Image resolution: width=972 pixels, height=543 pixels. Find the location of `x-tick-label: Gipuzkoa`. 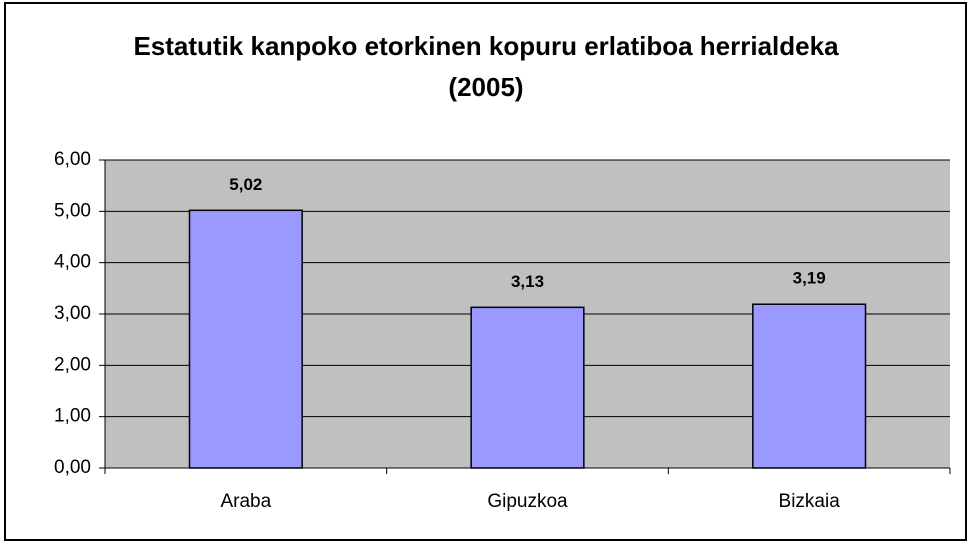

x-tick-label: Gipuzkoa is located at coordinates (527, 501).